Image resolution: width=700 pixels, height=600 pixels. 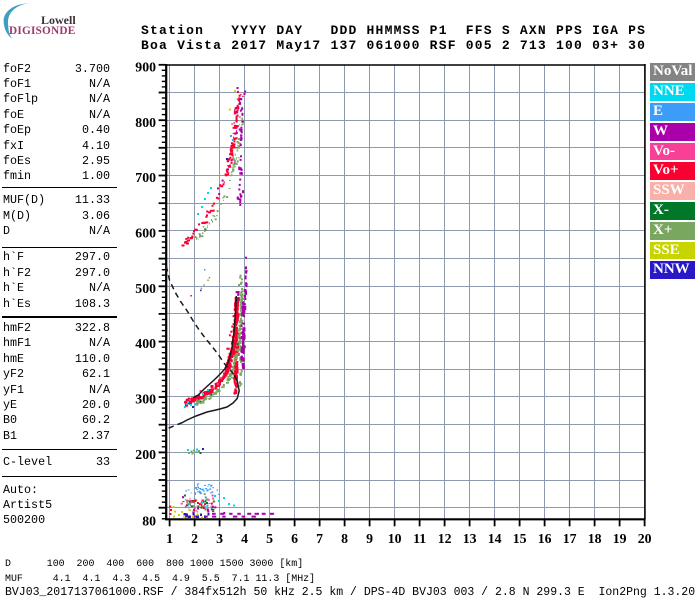 What do you see at coordinates (294, 538) in the screenshot?
I see `svg-text: 6` at bounding box center [294, 538].